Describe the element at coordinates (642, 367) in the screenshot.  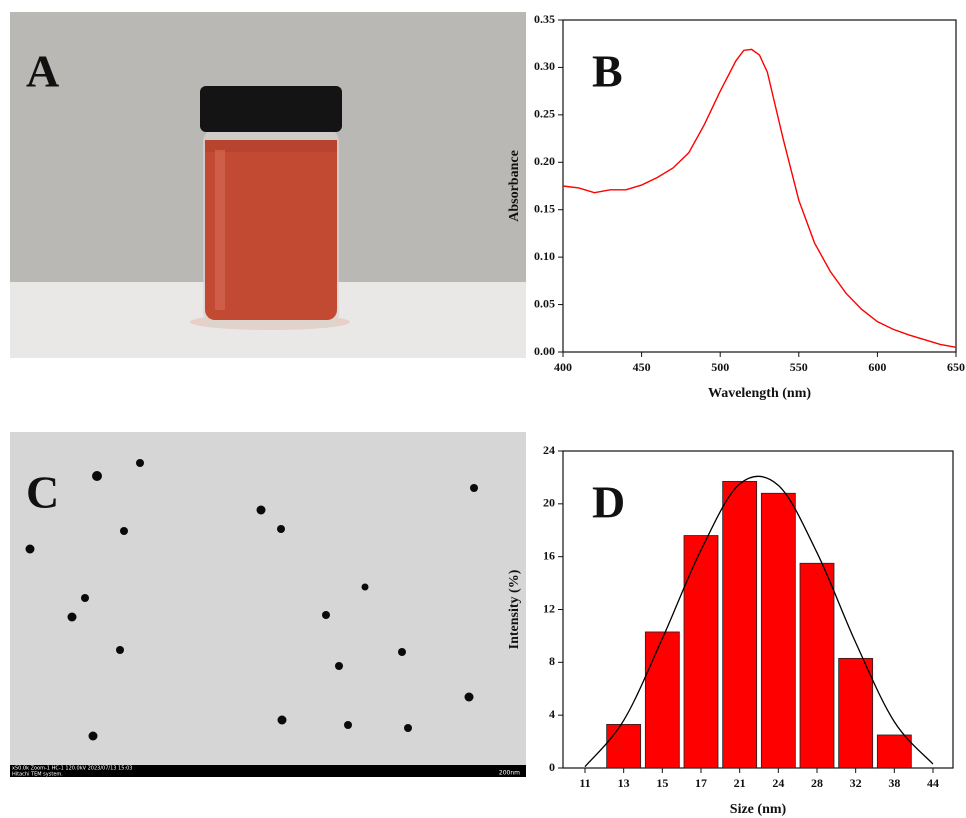
I see `x-tick-label: 450` at that location.